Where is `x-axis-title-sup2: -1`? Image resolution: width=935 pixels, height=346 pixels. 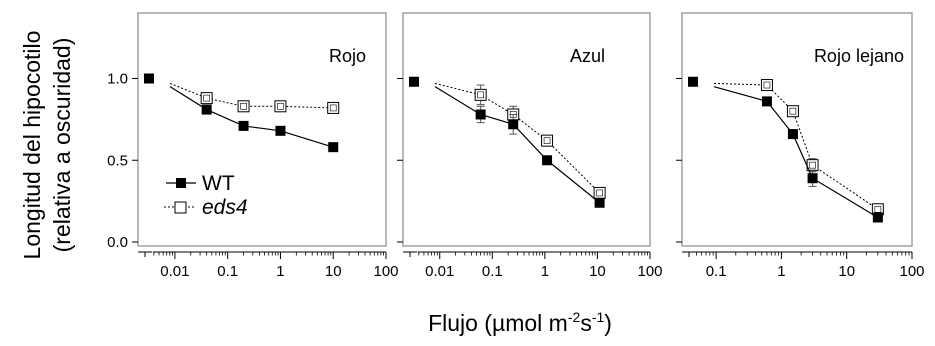
x-axis-title-sup2: -1 is located at coordinates (598, 317).